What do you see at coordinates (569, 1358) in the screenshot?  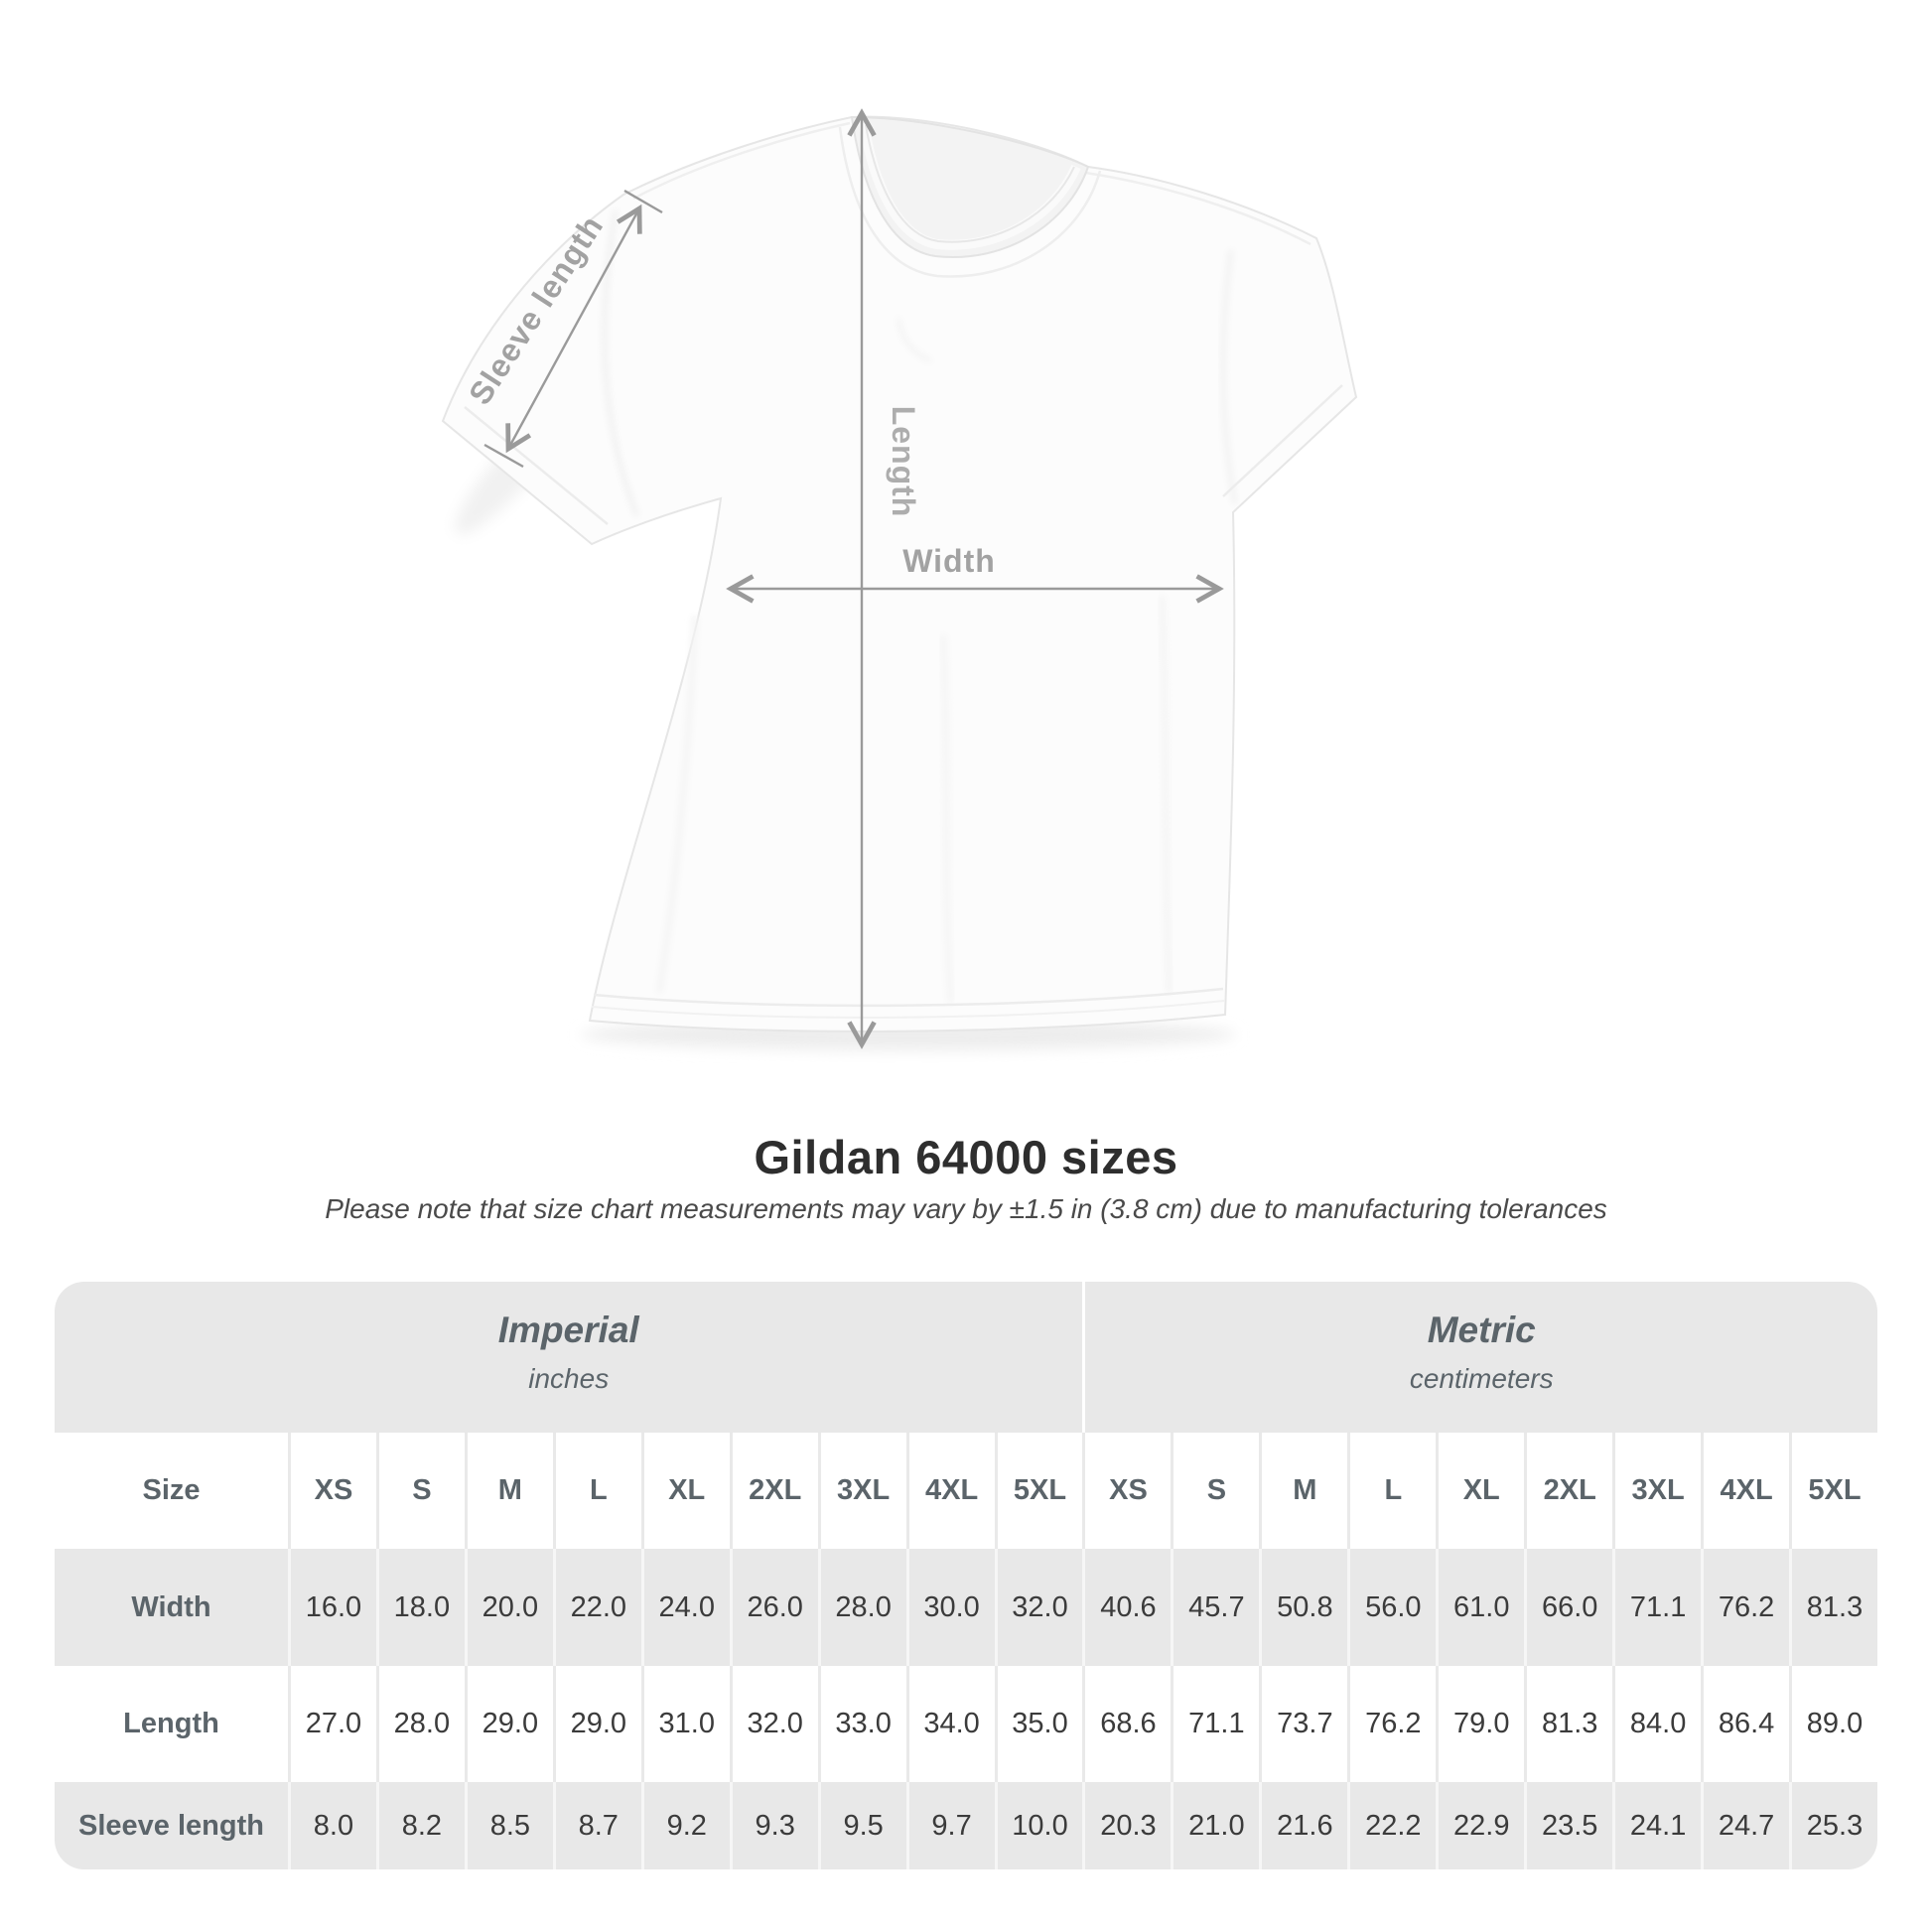 I see `unit-section-imperial: Imperial inches` at bounding box center [569, 1358].